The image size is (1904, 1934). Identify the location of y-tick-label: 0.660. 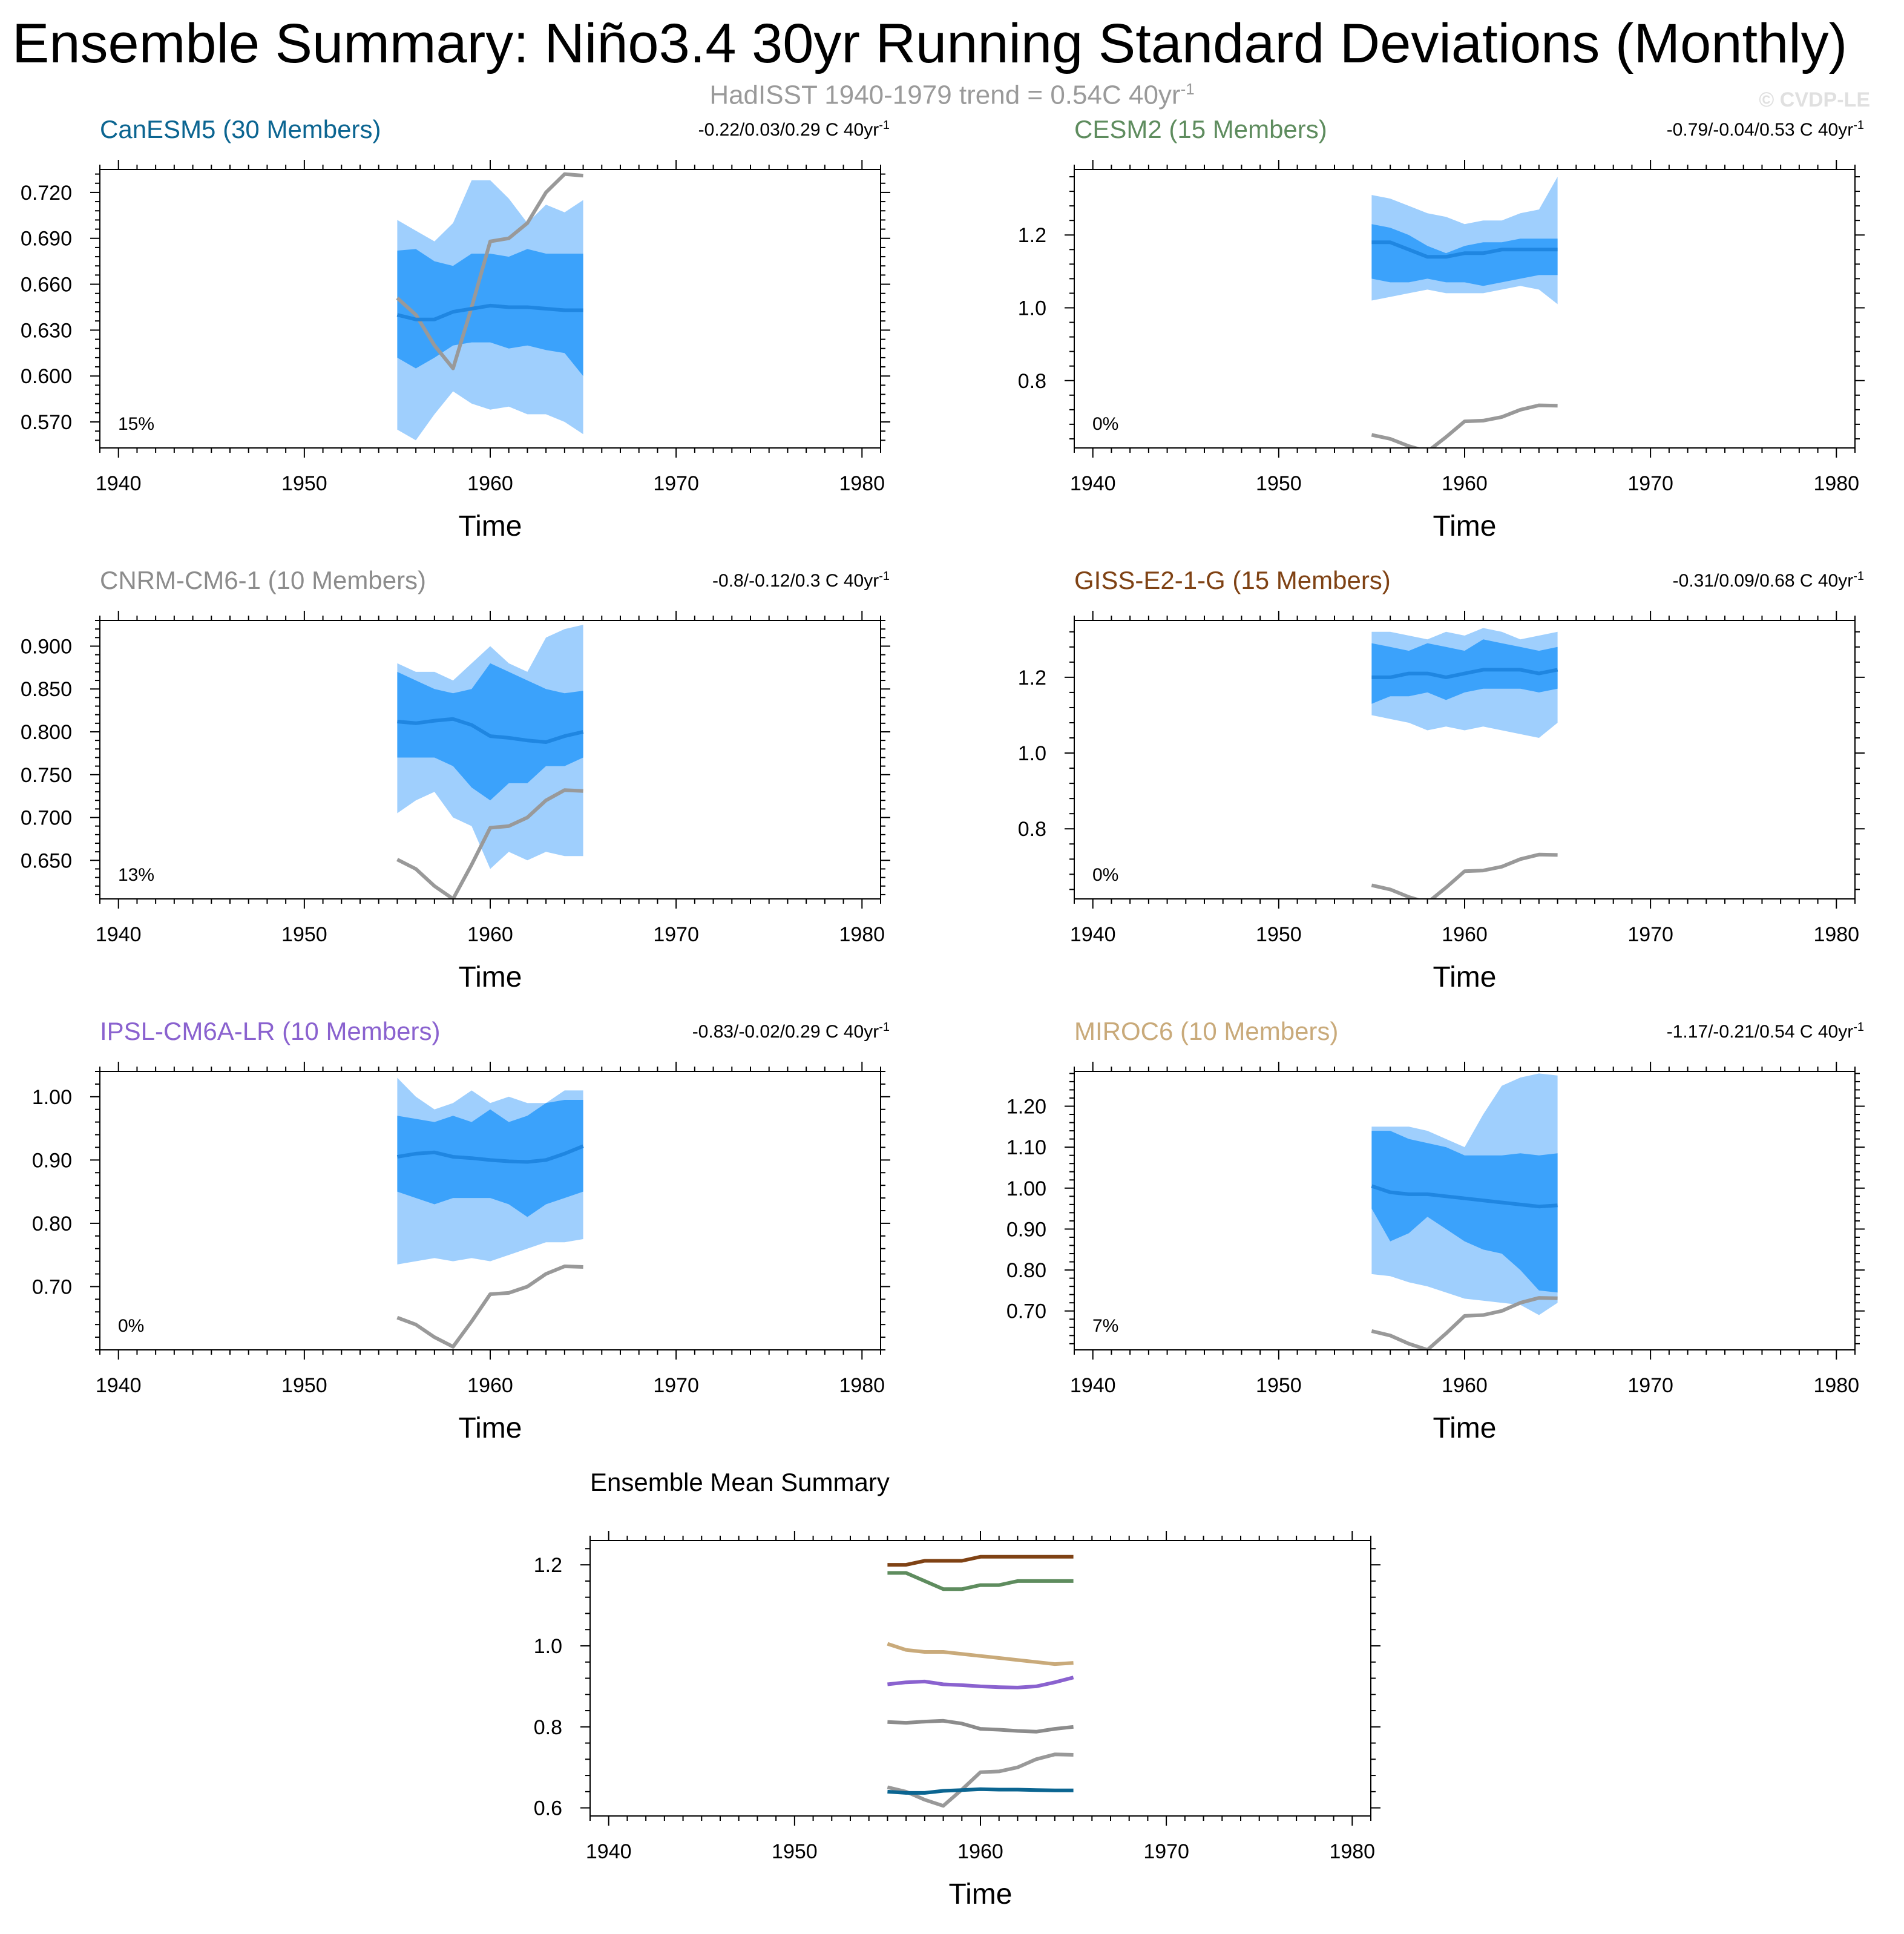
(46, 285).